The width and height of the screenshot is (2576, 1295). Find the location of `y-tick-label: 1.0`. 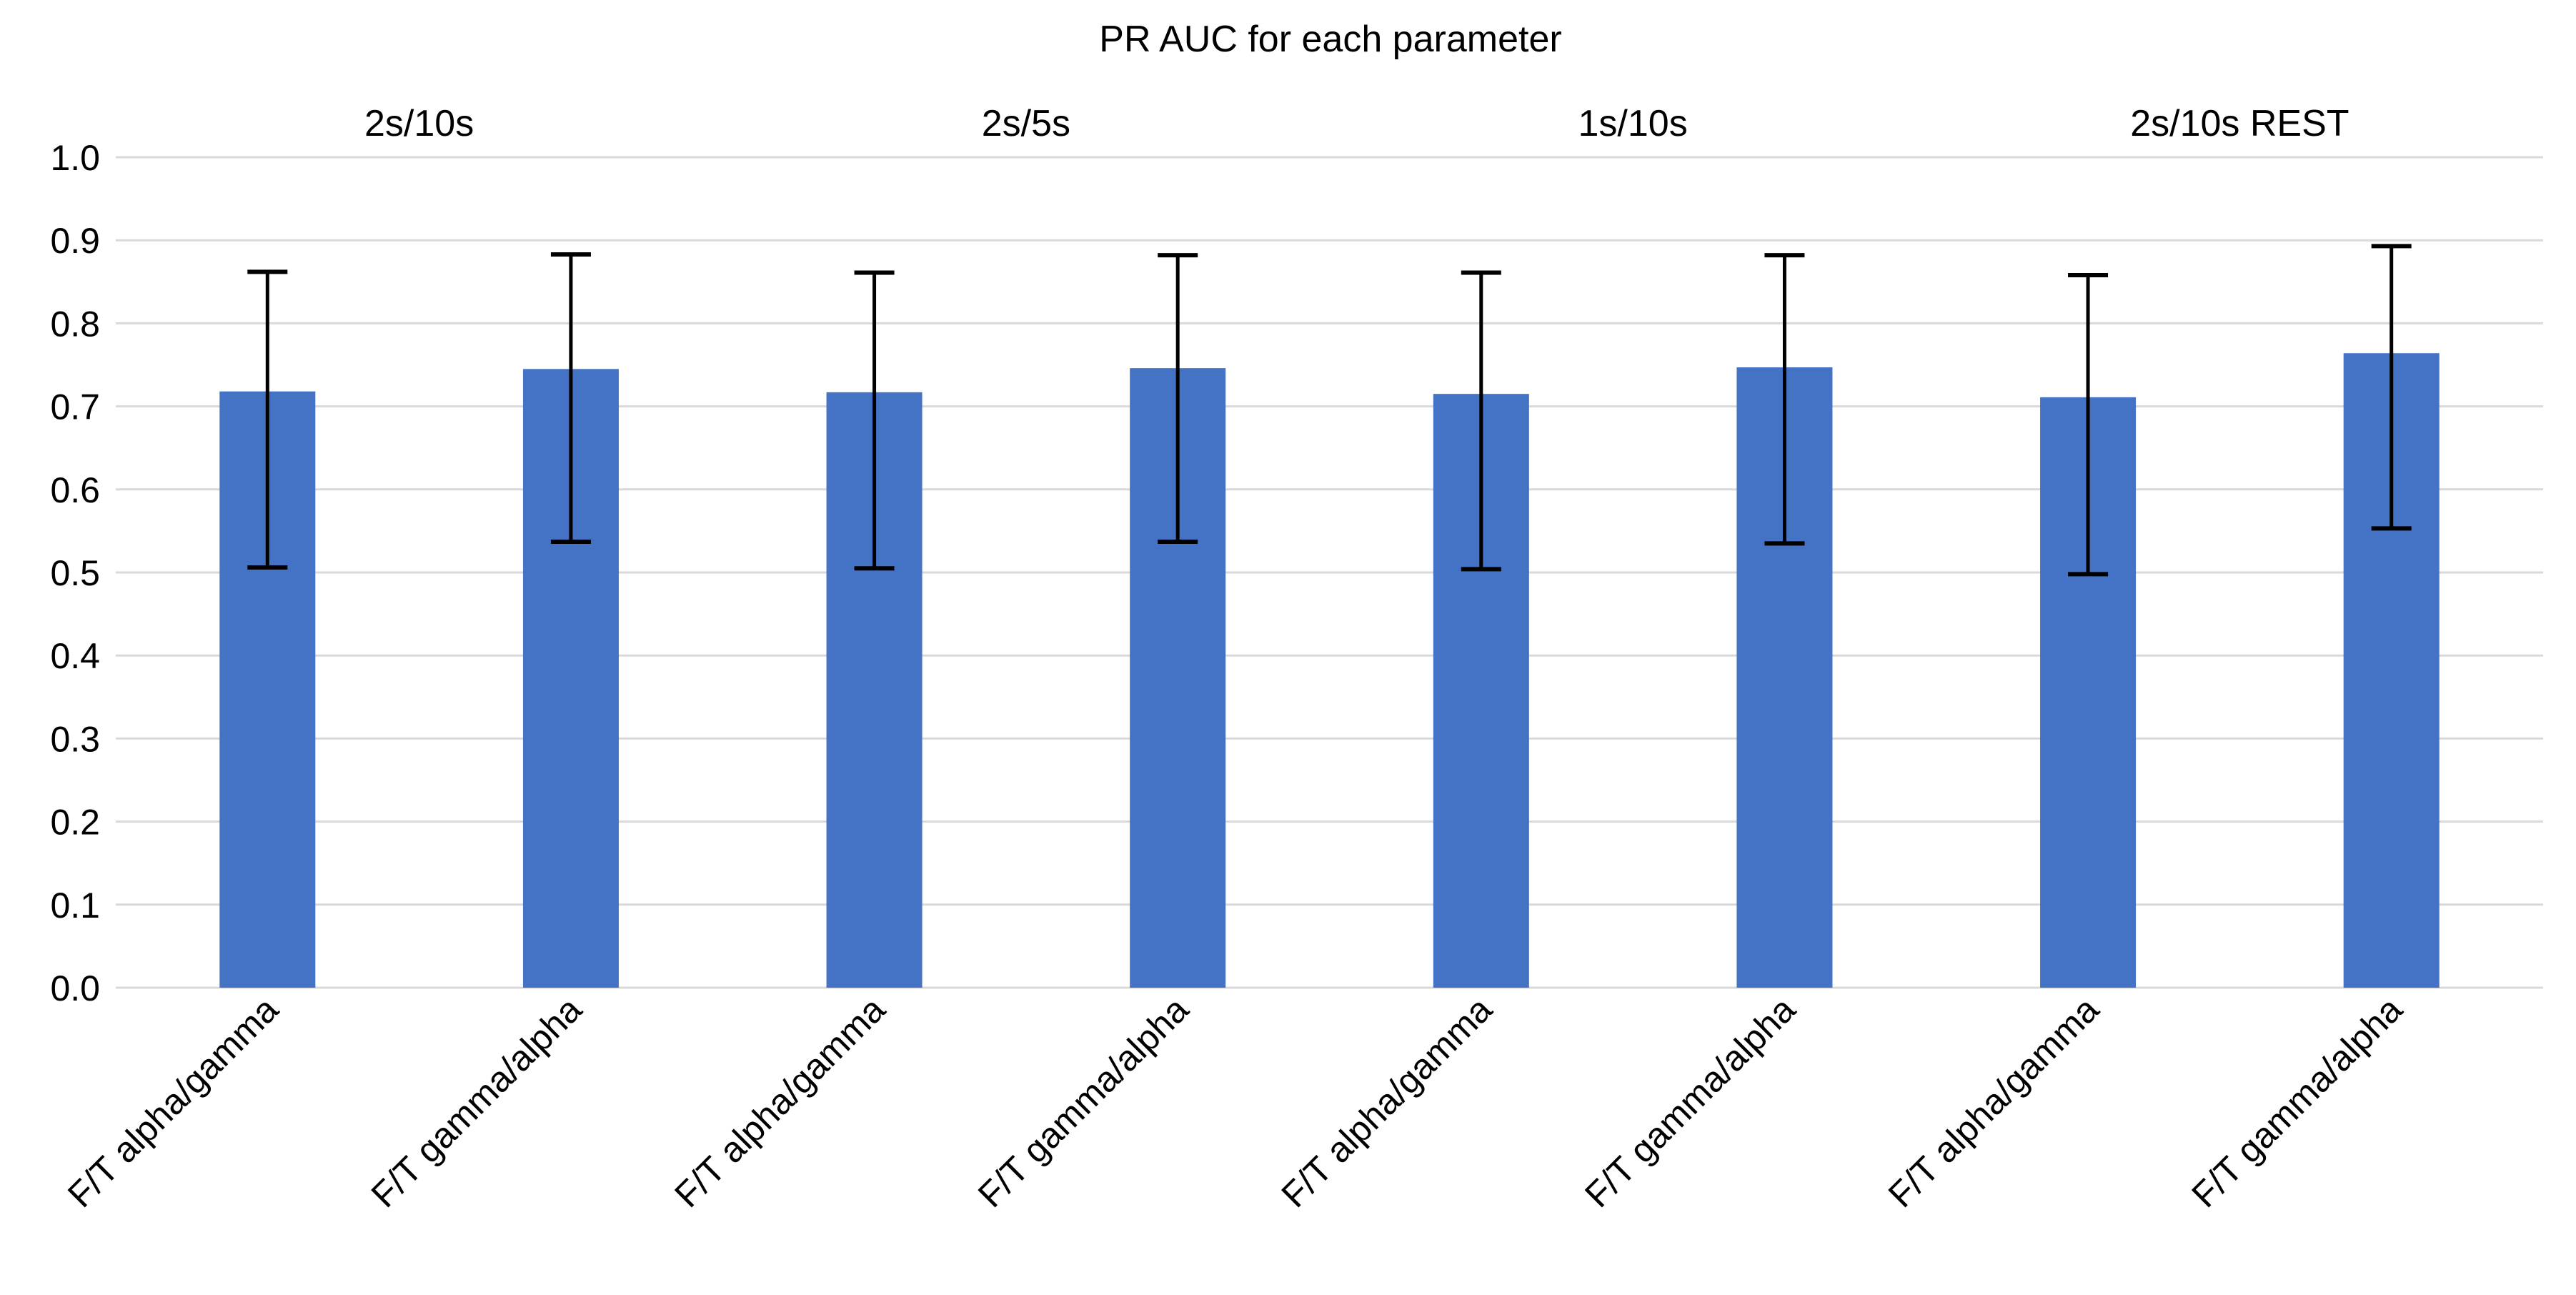

y-tick-label: 1.0 is located at coordinates (75, 158).